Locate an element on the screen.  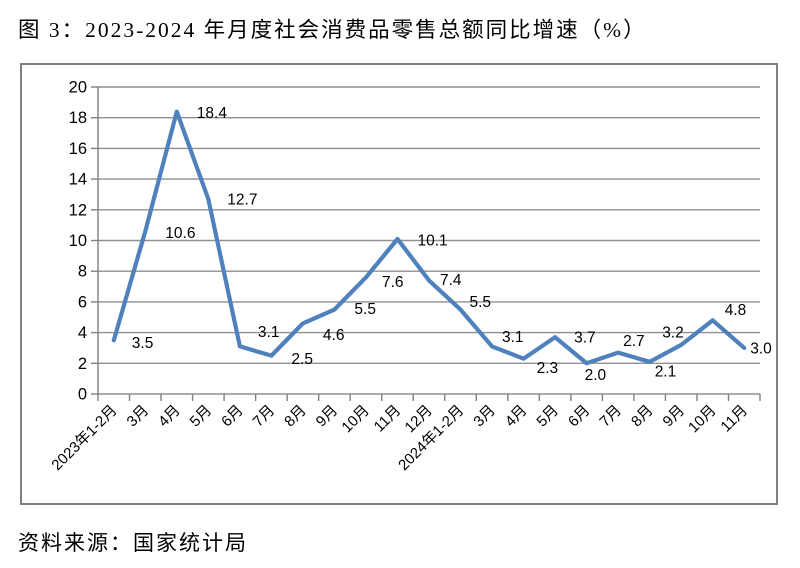
x-axis-label: 2023年1-2月 is located at coordinates (84, 438).